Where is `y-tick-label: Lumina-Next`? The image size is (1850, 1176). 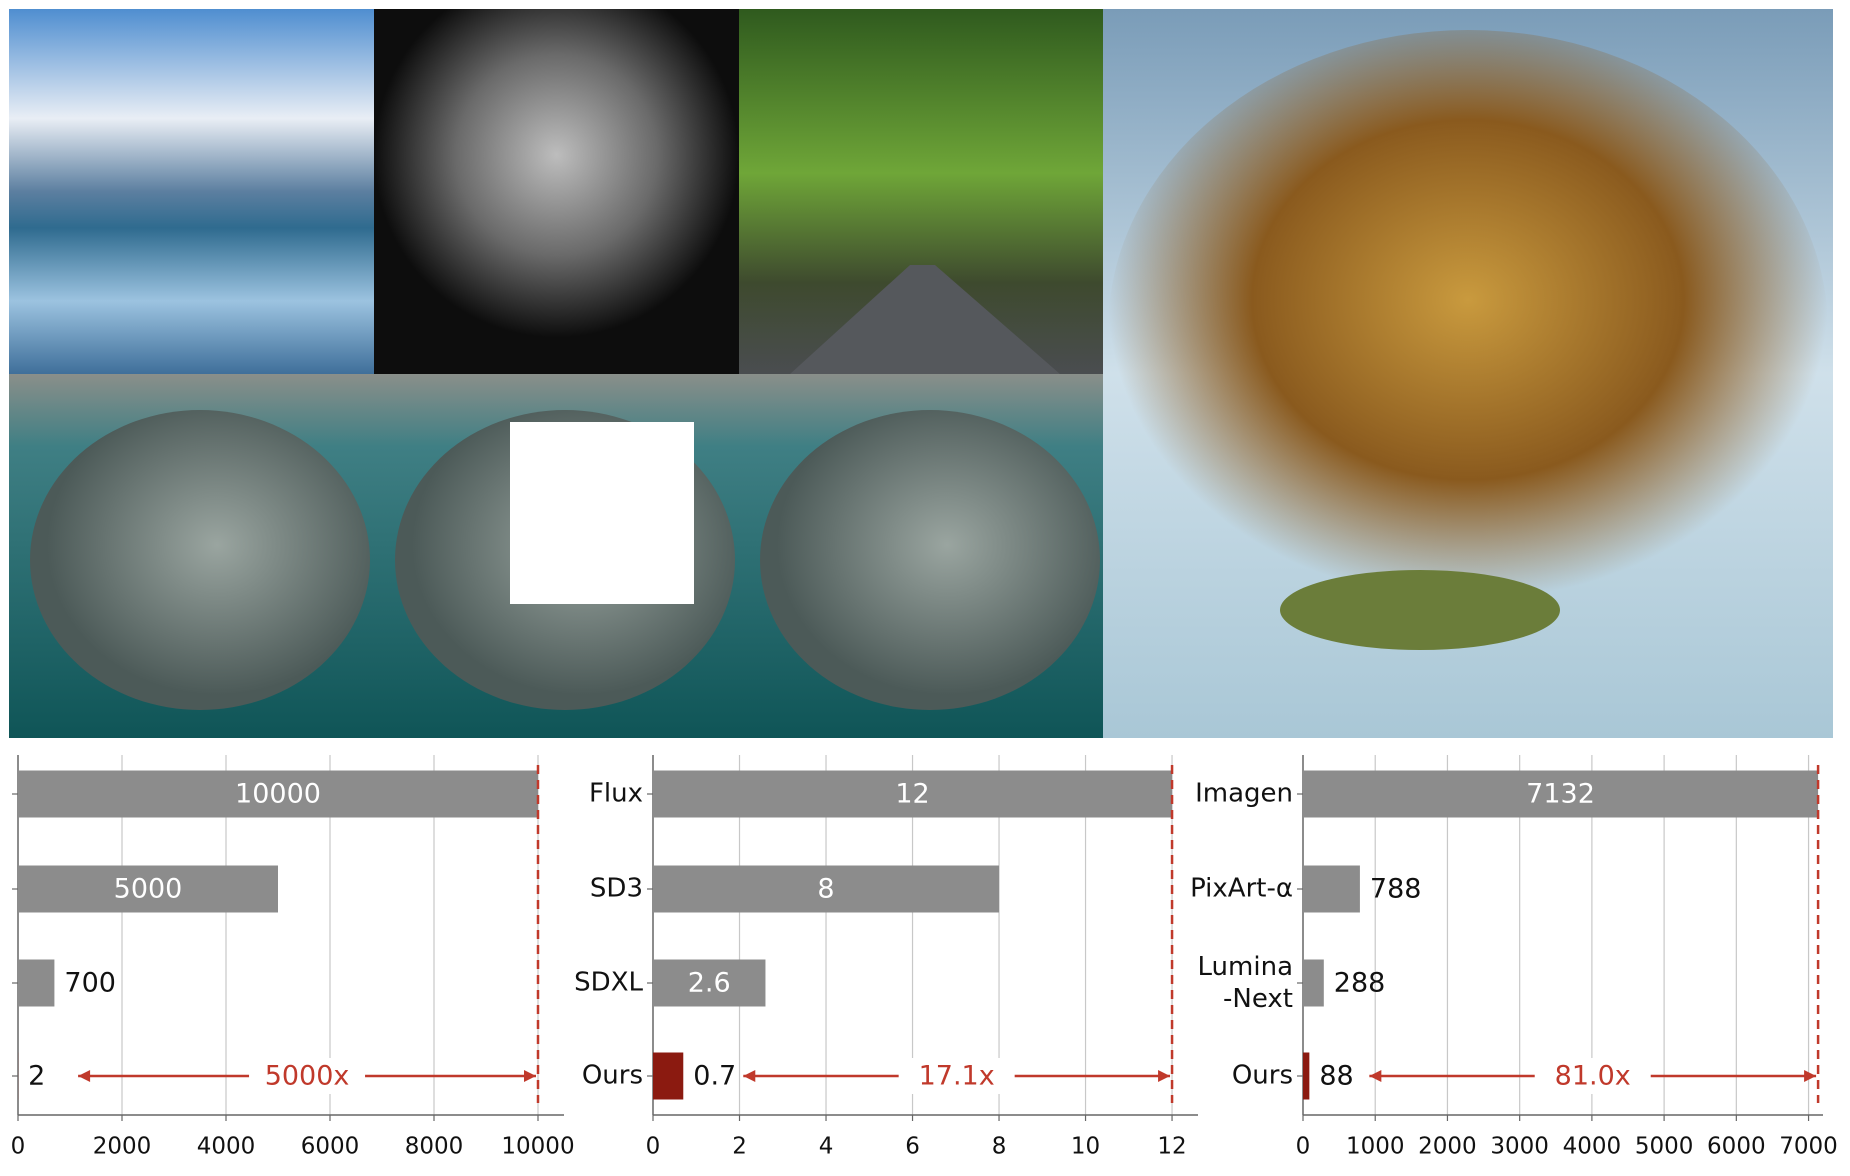 y-tick-label: Lumina-Next is located at coordinates (1245, 983).